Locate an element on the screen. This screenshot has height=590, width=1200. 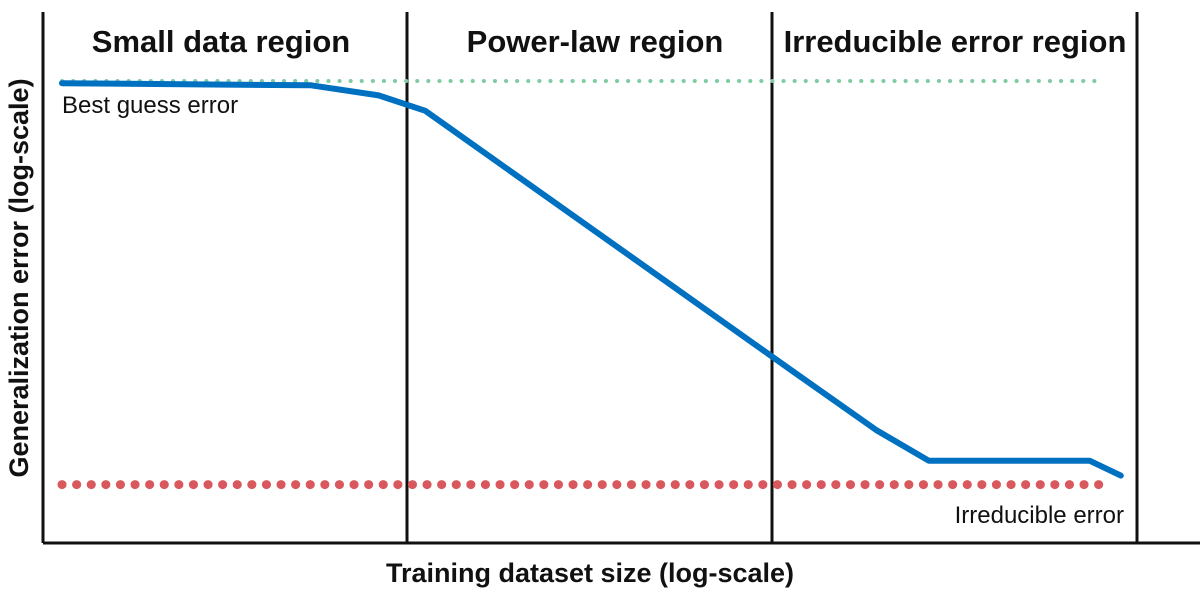
region-label-small-data: Small data region is located at coordinates (221, 41).